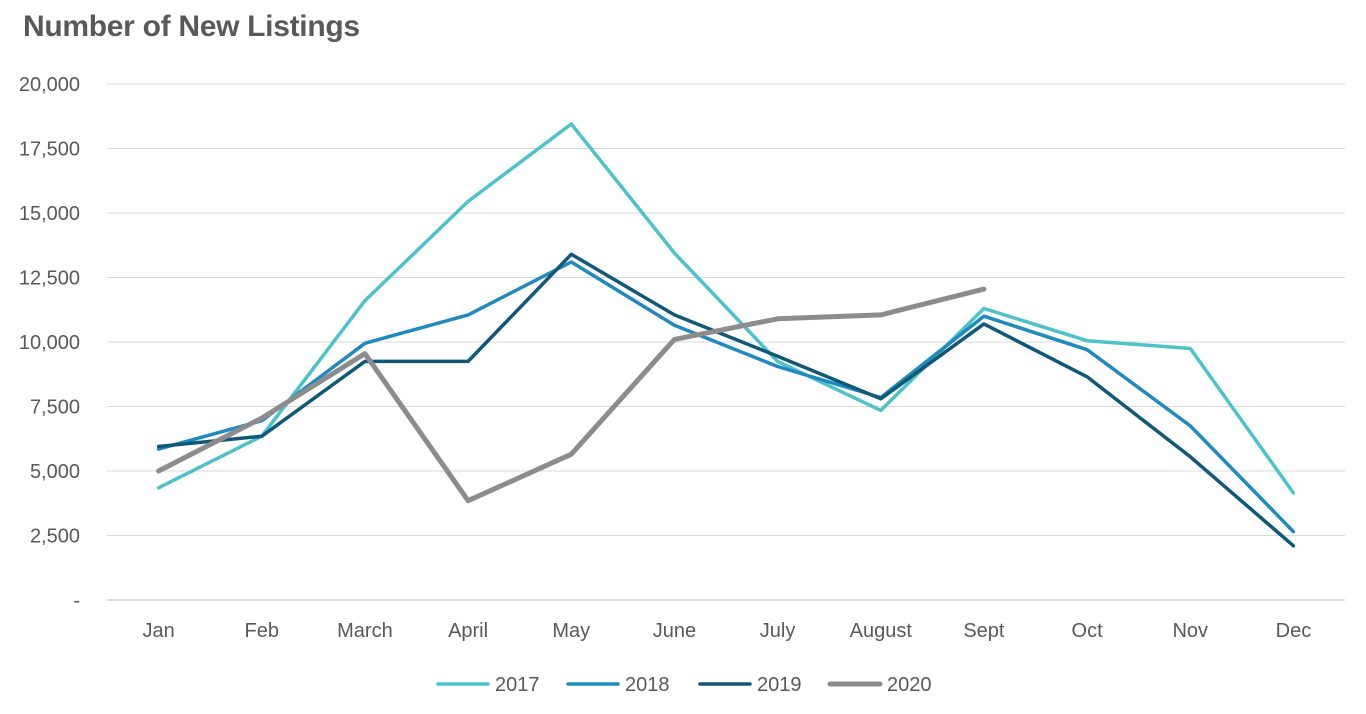  I want to click on x-tick-label: April, so click(468, 631).